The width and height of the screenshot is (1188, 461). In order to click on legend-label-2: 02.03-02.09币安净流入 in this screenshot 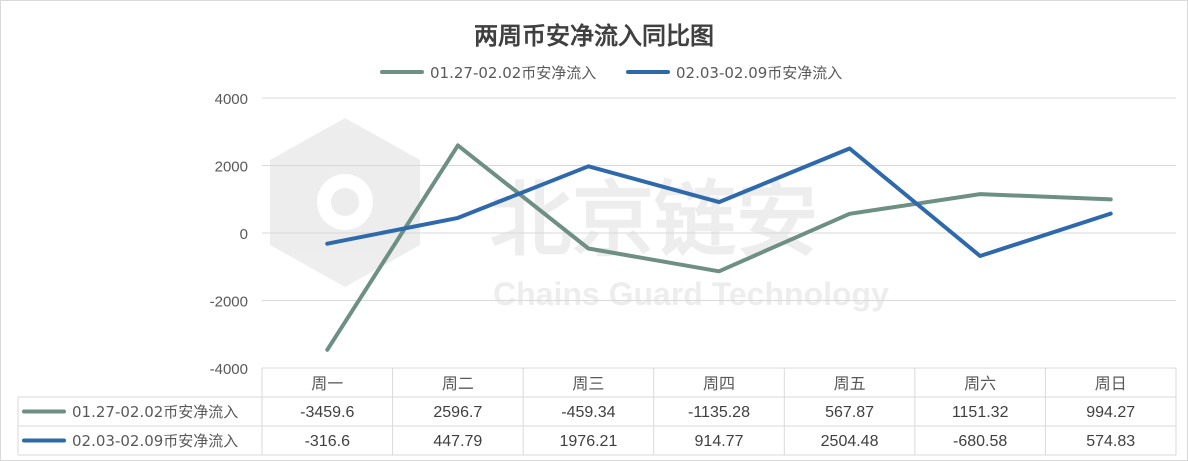, I will do `click(759, 73)`.